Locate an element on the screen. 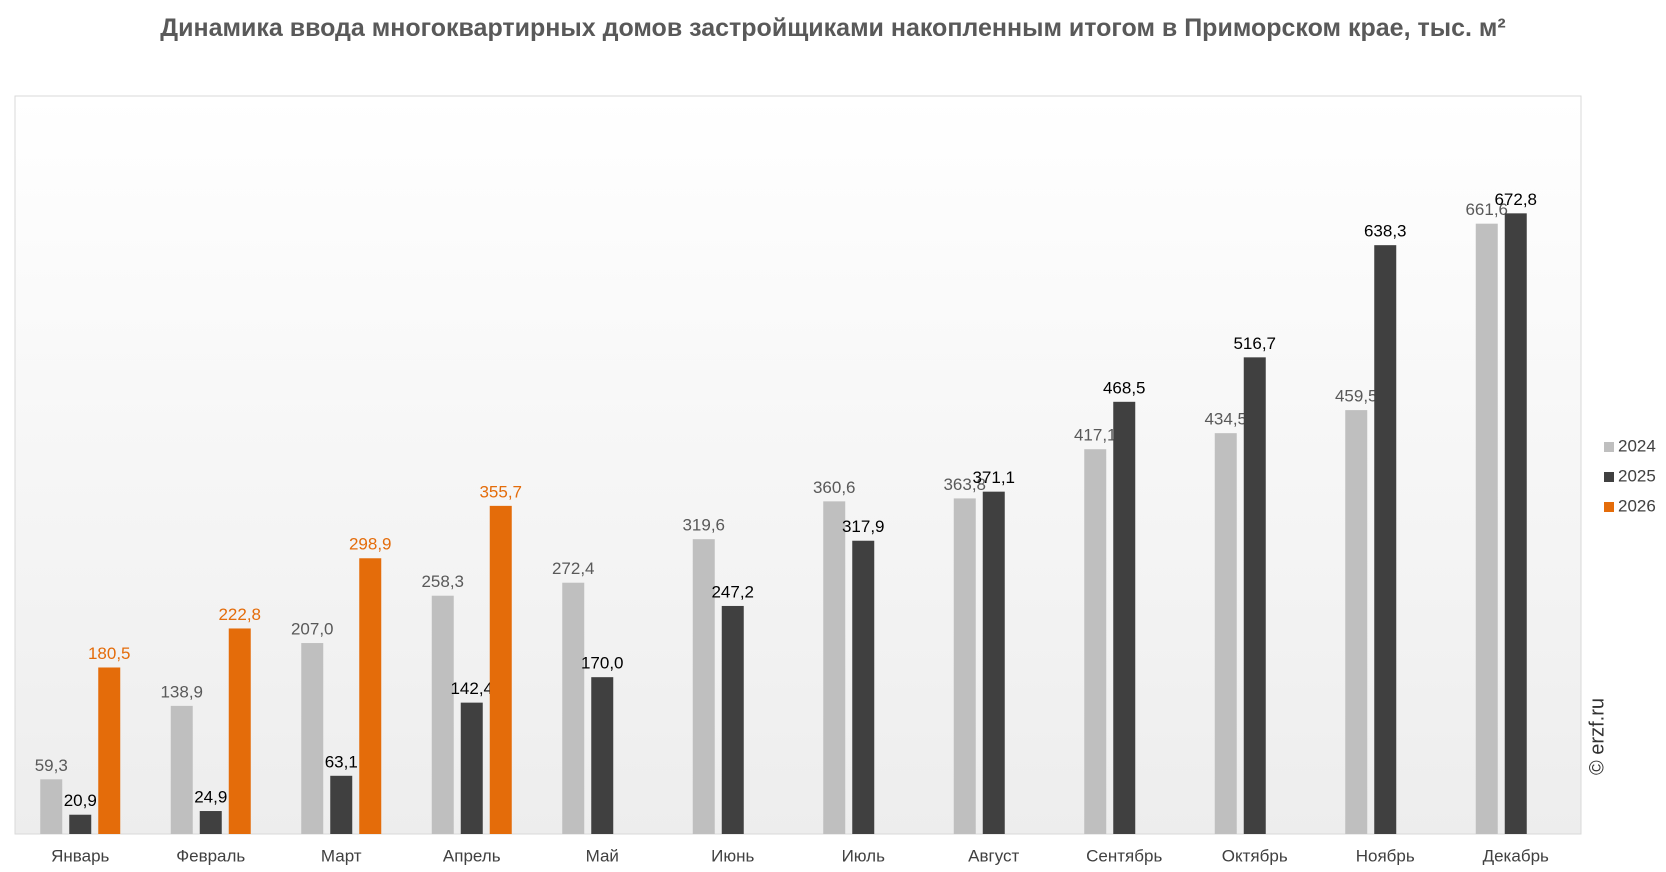  x-tick-label: Ноябрь is located at coordinates (1385, 855).